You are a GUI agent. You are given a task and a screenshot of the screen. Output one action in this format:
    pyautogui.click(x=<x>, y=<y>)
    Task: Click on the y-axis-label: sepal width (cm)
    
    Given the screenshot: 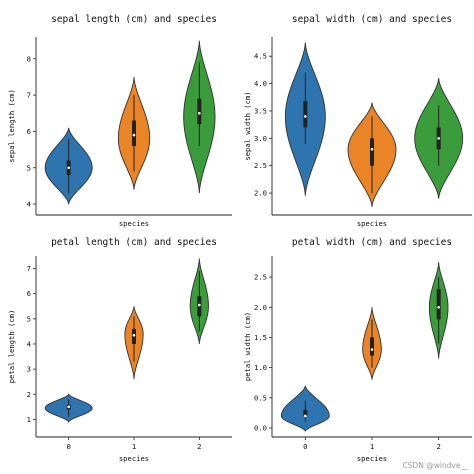 What is the action you would take?
    pyautogui.click(x=247, y=125)
    